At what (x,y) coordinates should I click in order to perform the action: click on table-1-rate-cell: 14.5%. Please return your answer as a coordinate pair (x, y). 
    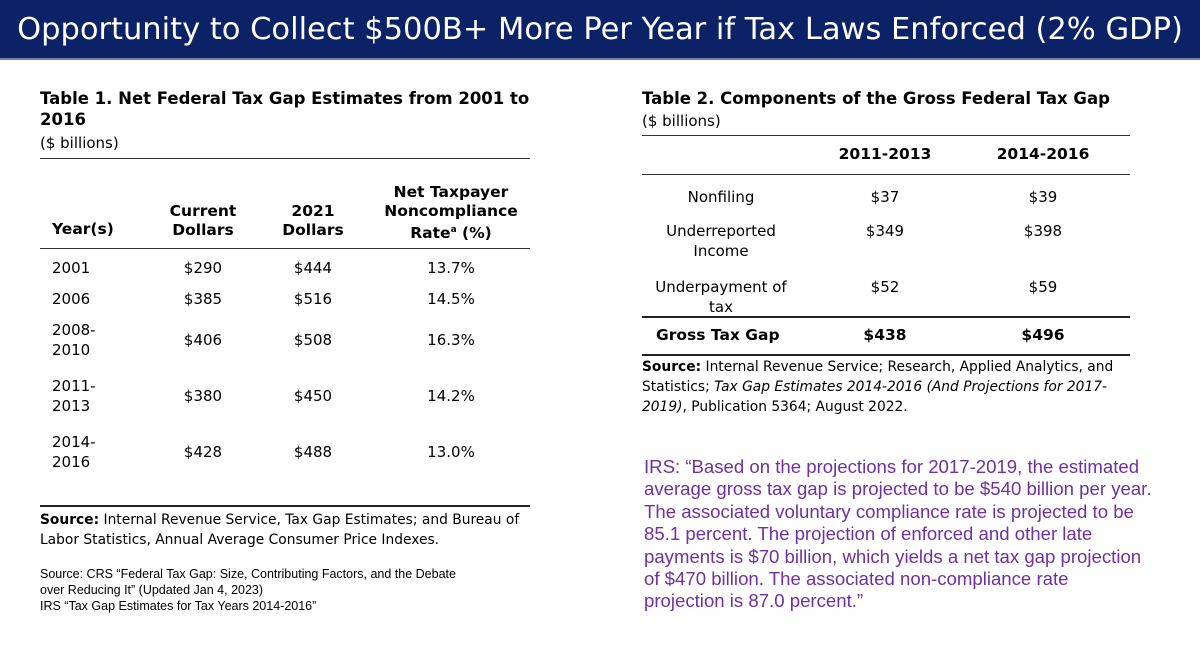
    Looking at the image, I should click on (451, 299).